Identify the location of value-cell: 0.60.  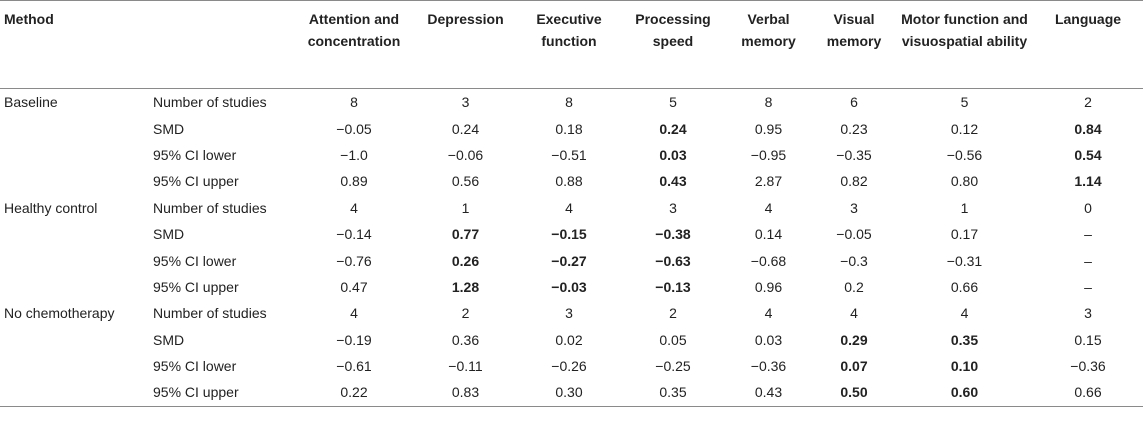
(964, 392).